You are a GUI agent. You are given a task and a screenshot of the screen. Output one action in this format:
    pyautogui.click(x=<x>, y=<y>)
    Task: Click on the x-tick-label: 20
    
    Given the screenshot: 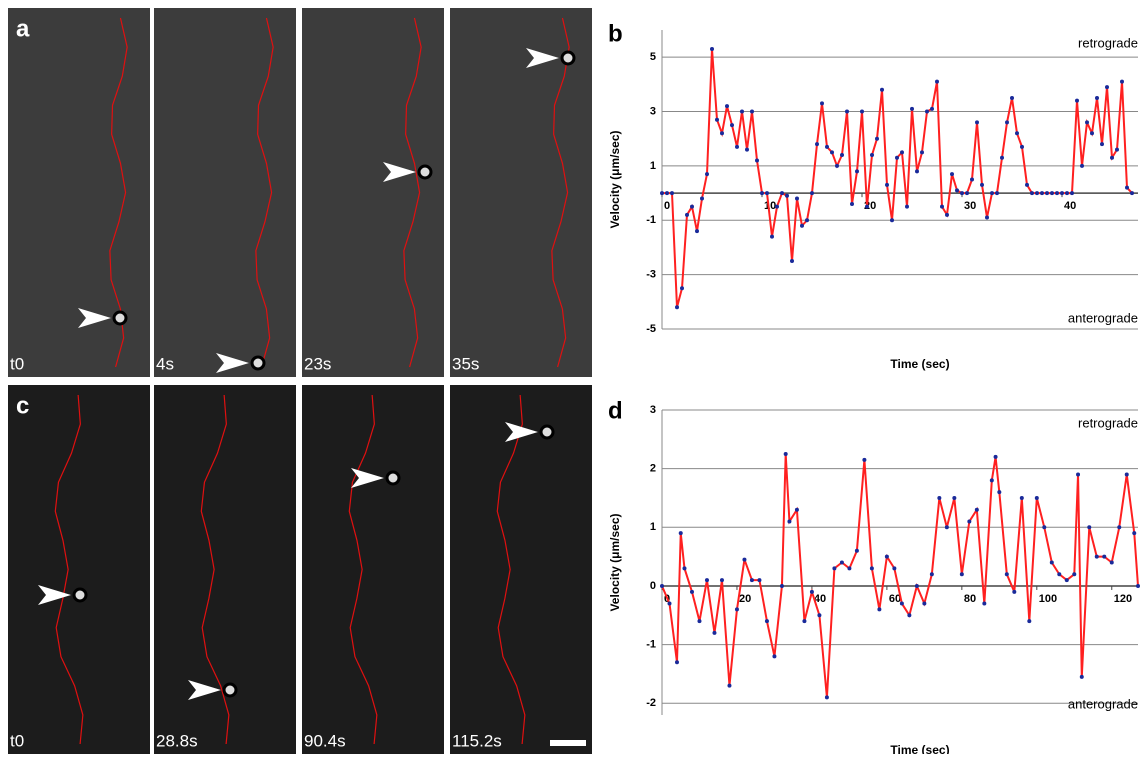 What is the action you would take?
    pyautogui.click(x=745, y=599)
    